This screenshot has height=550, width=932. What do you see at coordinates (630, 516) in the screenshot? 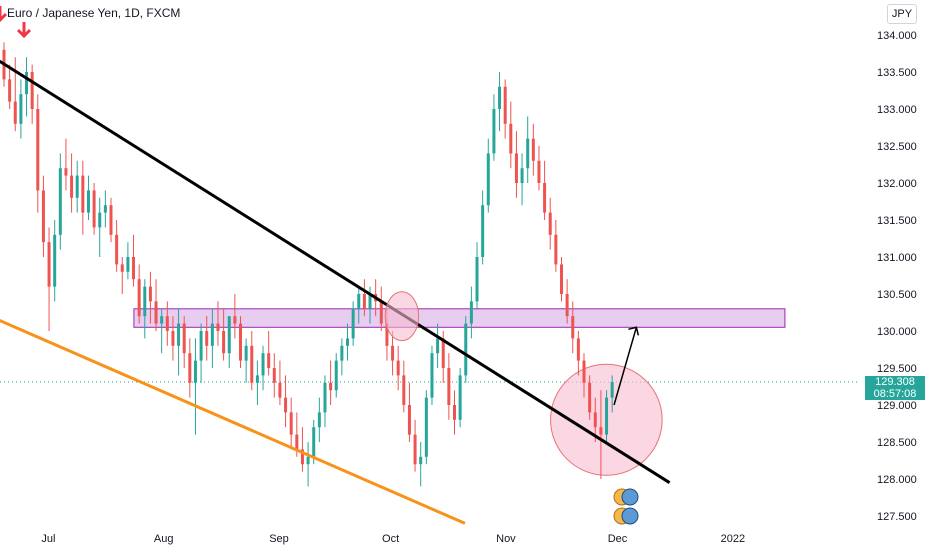
I see `event-icon-front` at bounding box center [630, 516].